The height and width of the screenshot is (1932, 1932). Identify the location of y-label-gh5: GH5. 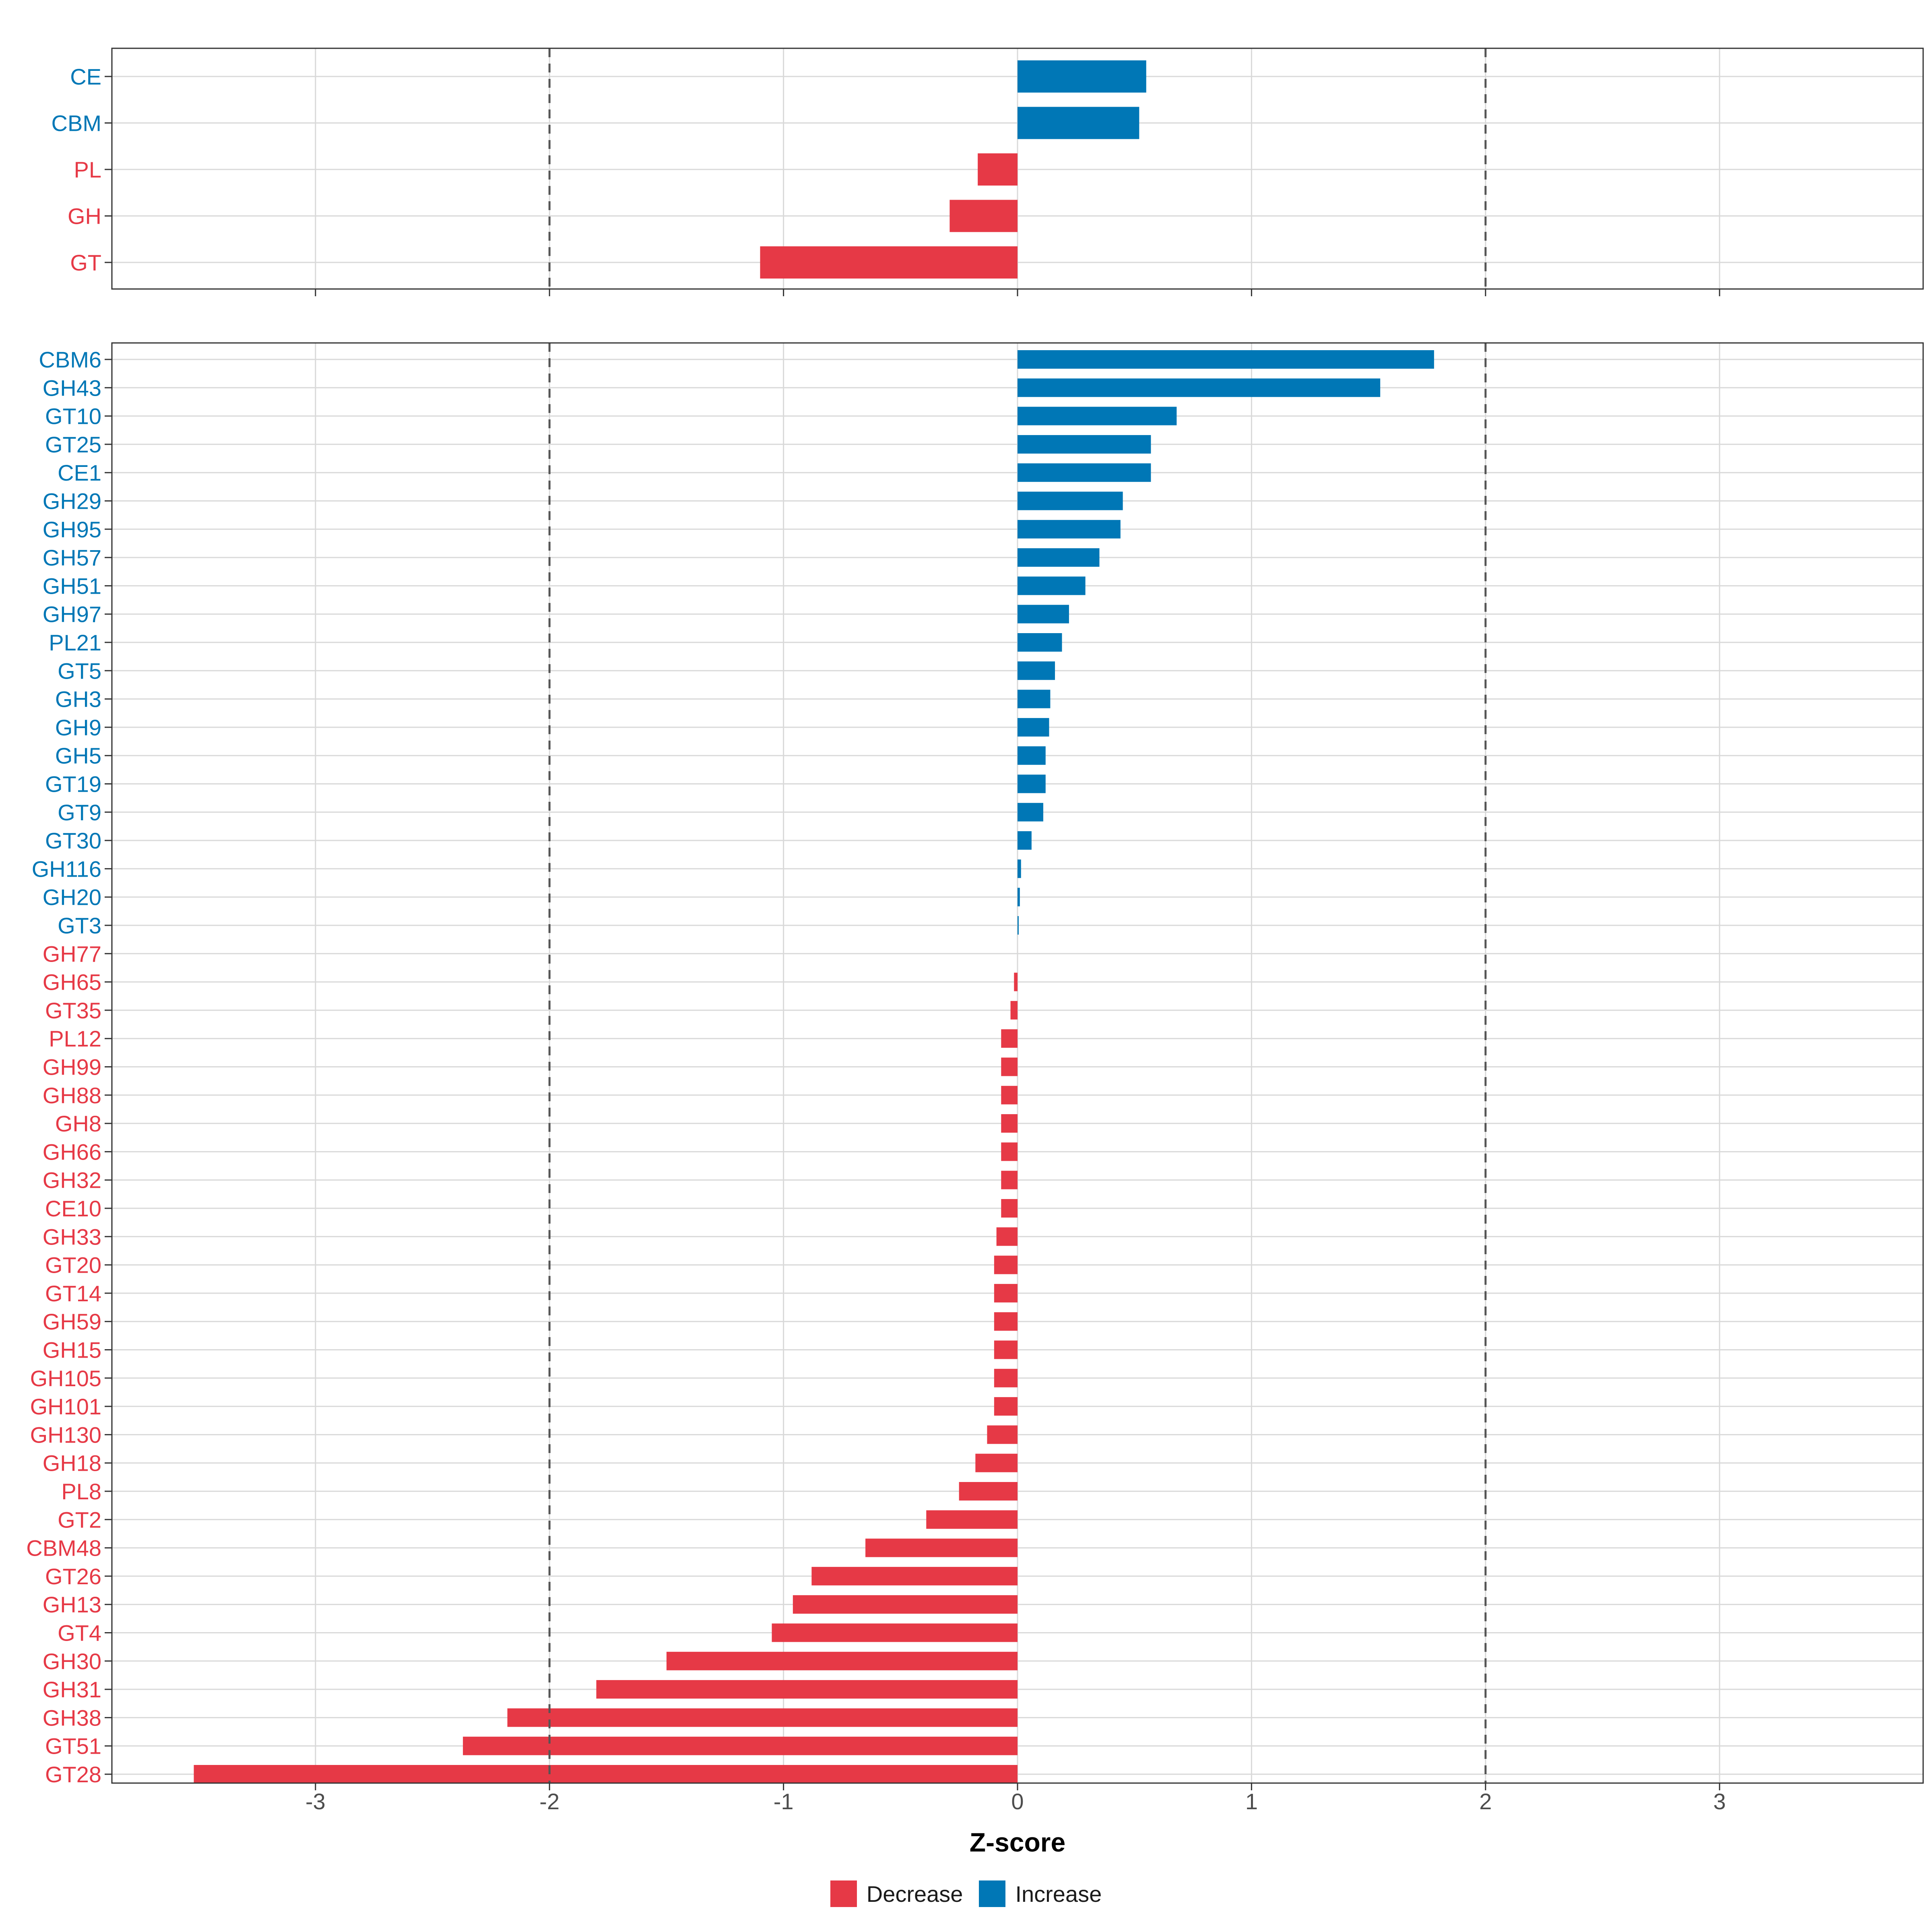
(78, 755).